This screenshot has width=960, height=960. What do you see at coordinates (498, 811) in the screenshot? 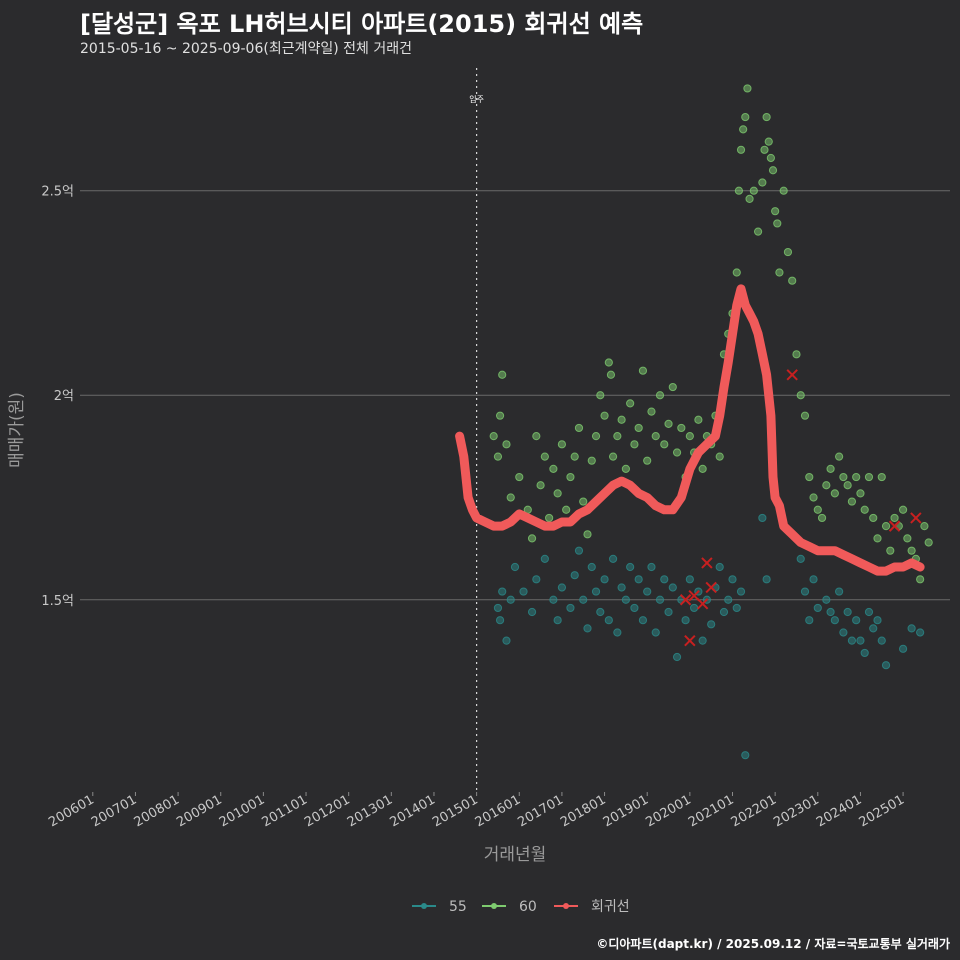
I see `x-tick-label: 201601` at bounding box center [498, 811].